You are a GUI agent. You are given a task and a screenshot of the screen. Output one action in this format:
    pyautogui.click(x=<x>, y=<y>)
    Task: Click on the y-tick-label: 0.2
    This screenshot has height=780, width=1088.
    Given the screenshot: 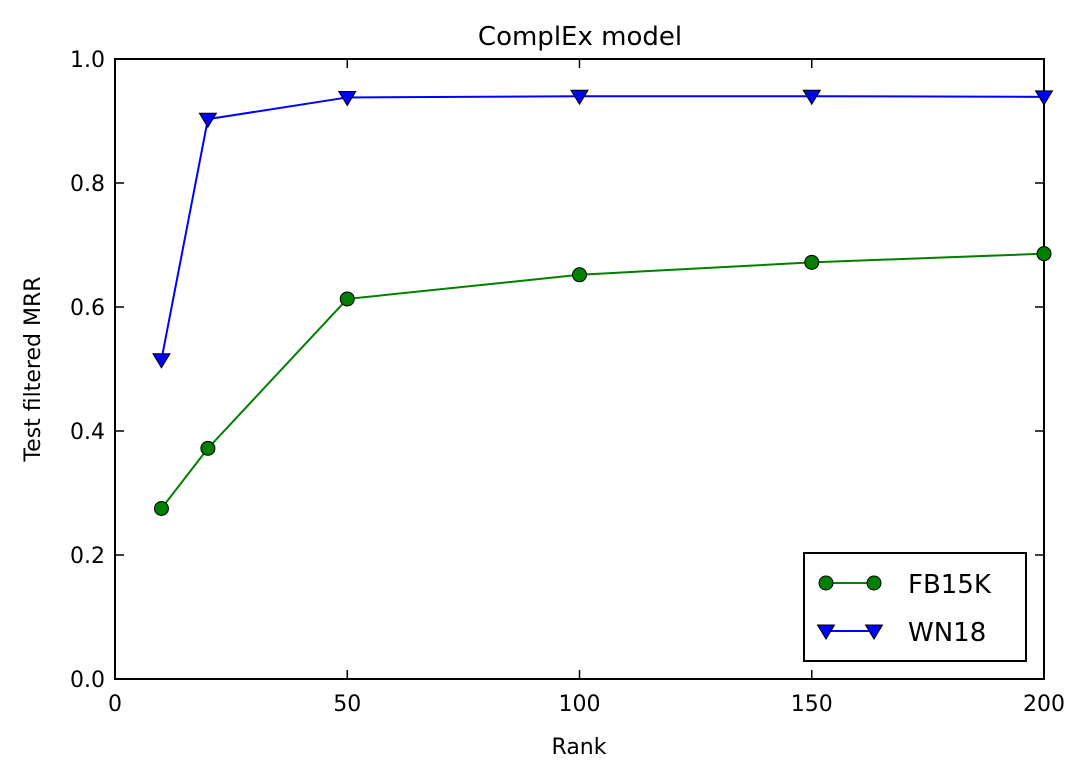 What is the action you would take?
    pyautogui.click(x=87, y=556)
    